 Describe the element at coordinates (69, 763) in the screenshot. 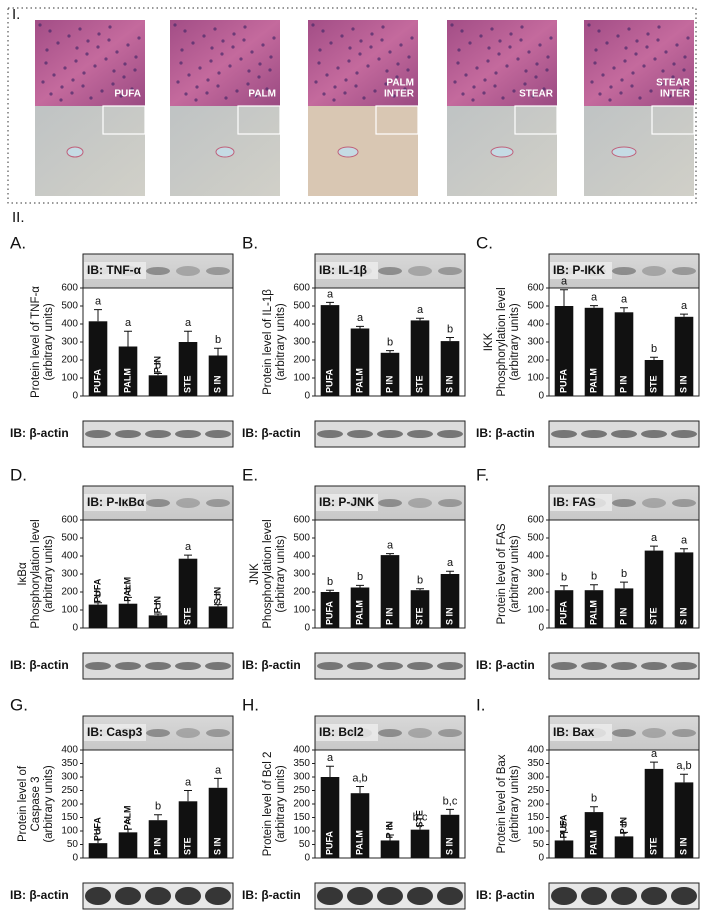

I see `y-tick-label: 350` at that location.